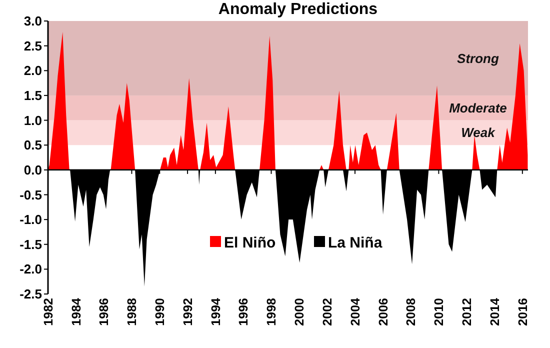 The width and height of the screenshot is (550, 348). Describe the element at coordinates (31, 294) in the screenshot. I see `y-tick-label: -2.5` at that location.